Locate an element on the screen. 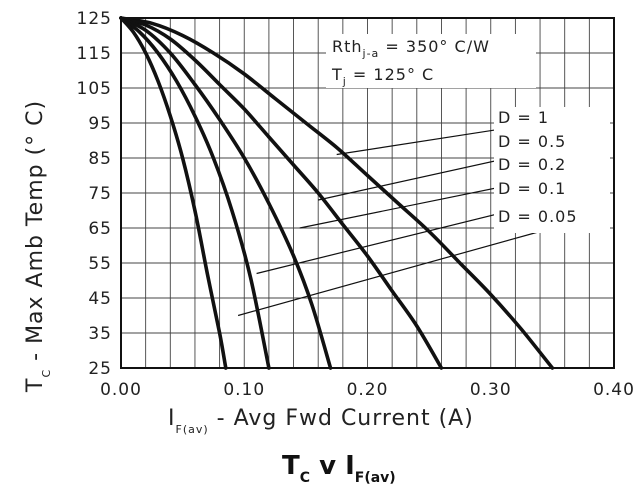 The height and width of the screenshot is (492, 640). y-tick-label: 95 is located at coordinates (100, 124).